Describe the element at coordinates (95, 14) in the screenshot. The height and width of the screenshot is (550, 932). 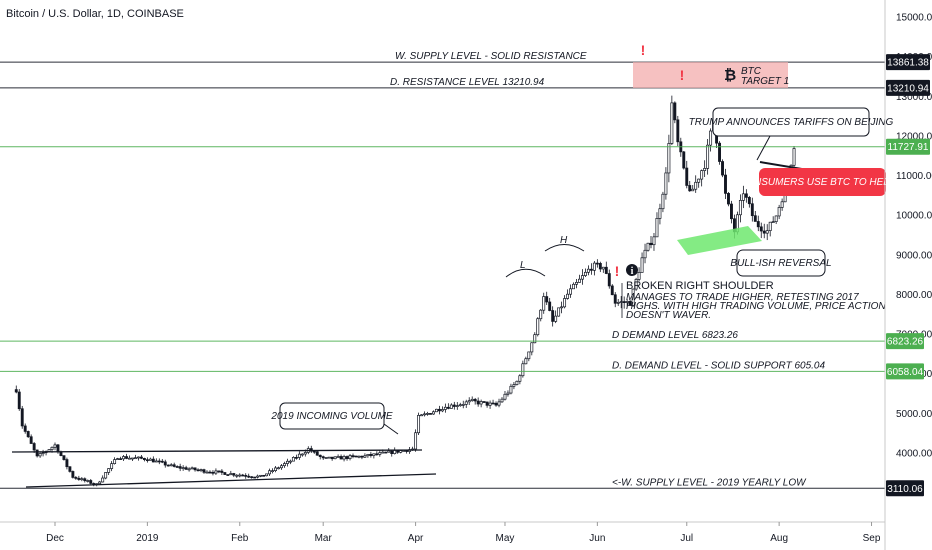
I see `chart-title: Bitcoin / U.S. Dollar, 1D, COINBASE` at that location.